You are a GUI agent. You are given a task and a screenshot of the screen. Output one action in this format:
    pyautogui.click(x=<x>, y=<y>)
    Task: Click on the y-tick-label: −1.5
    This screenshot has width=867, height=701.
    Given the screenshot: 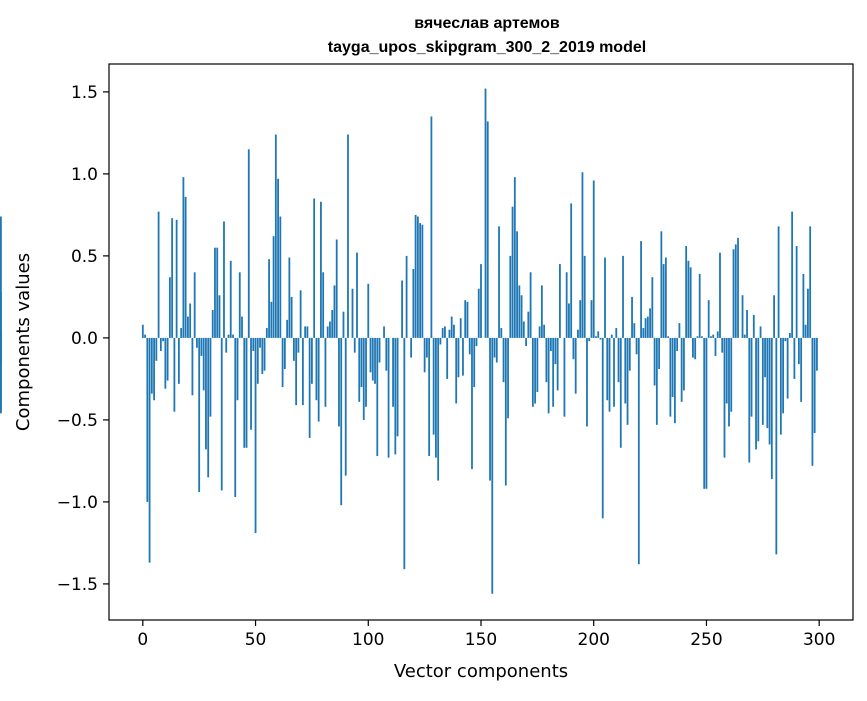 What is the action you would take?
    pyautogui.click(x=77, y=585)
    